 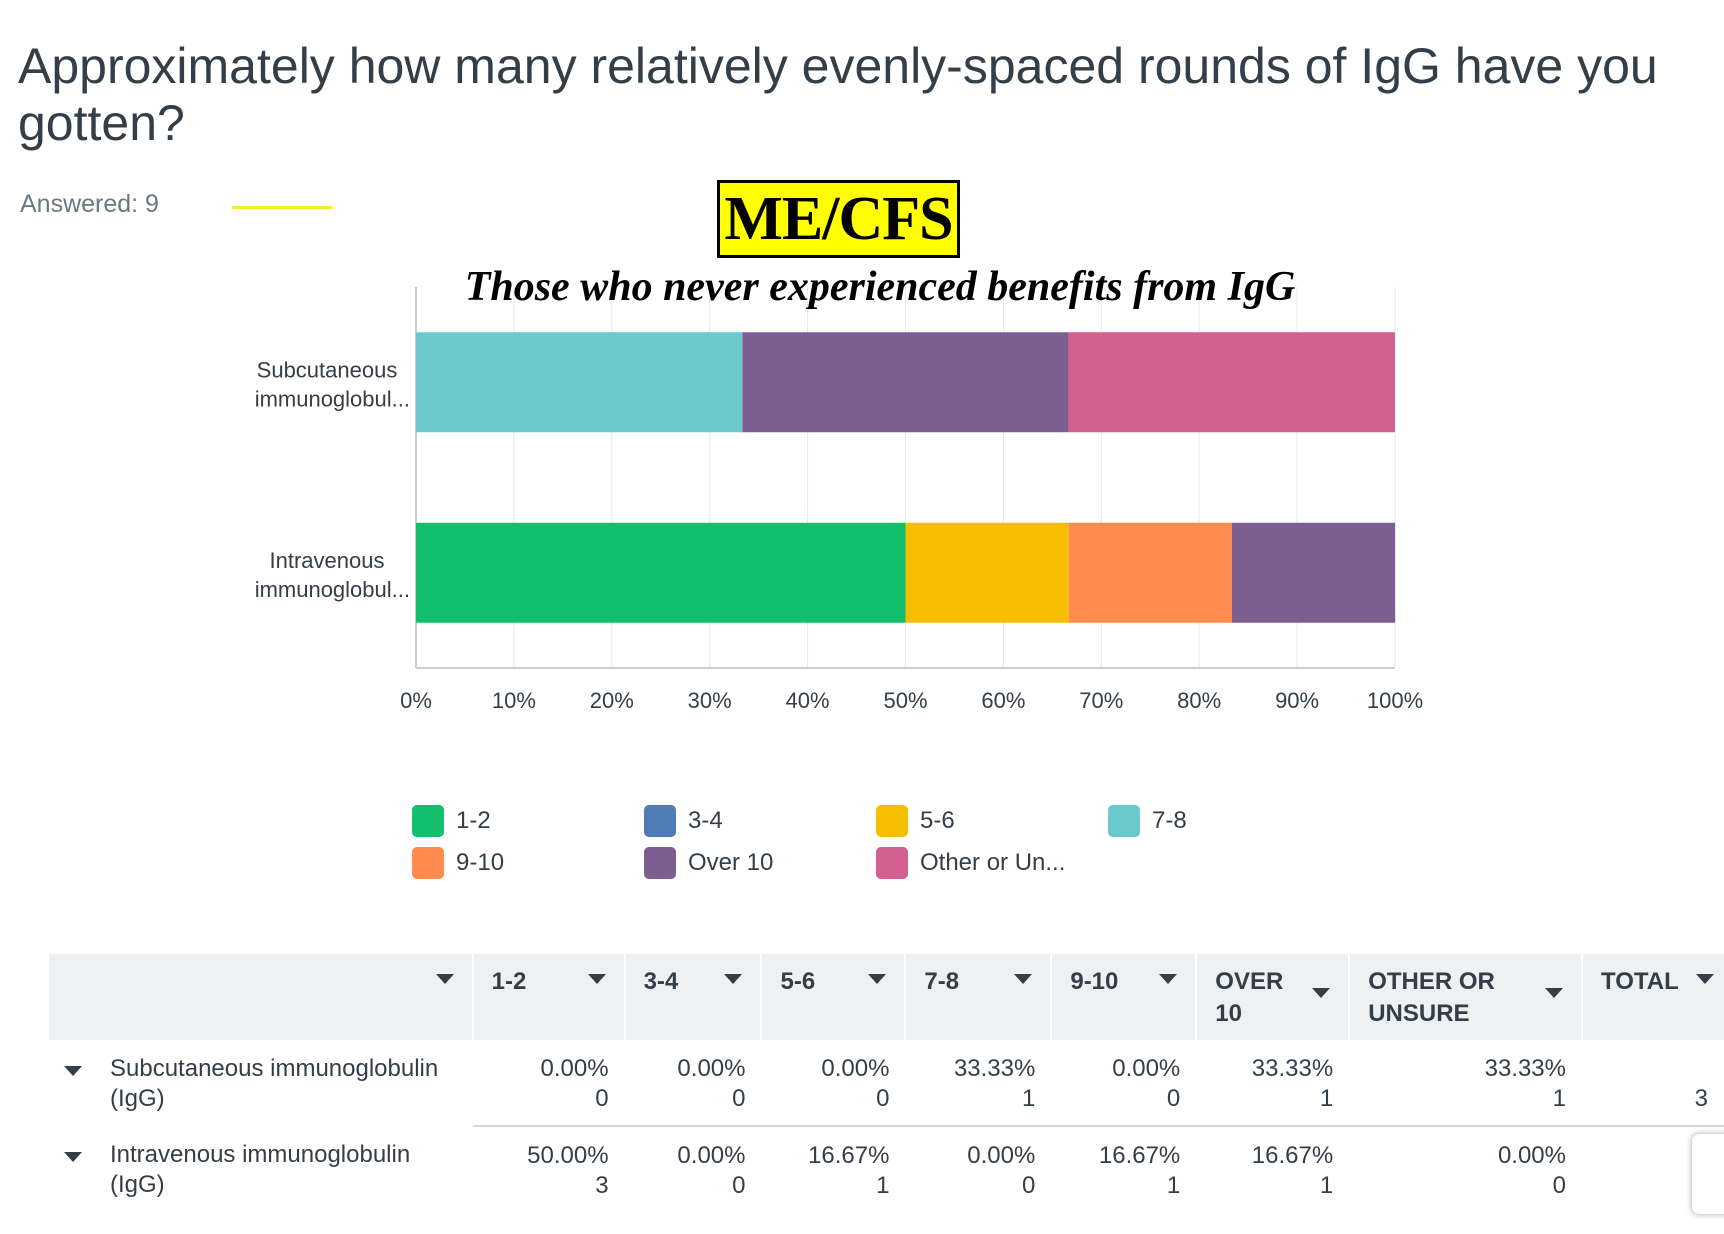 What do you see at coordinates (683, 821) in the screenshot?
I see `legend-item: 3-4` at bounding box center [683, 821].